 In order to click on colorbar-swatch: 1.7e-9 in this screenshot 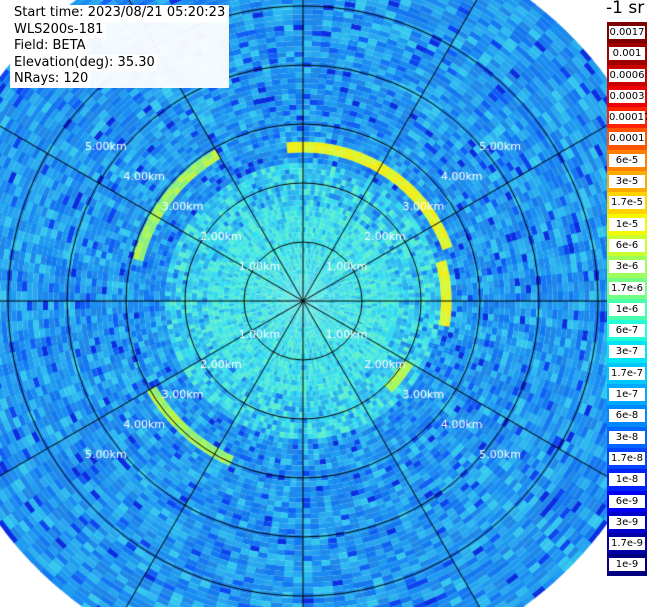, I will do `click(627, 544)`.